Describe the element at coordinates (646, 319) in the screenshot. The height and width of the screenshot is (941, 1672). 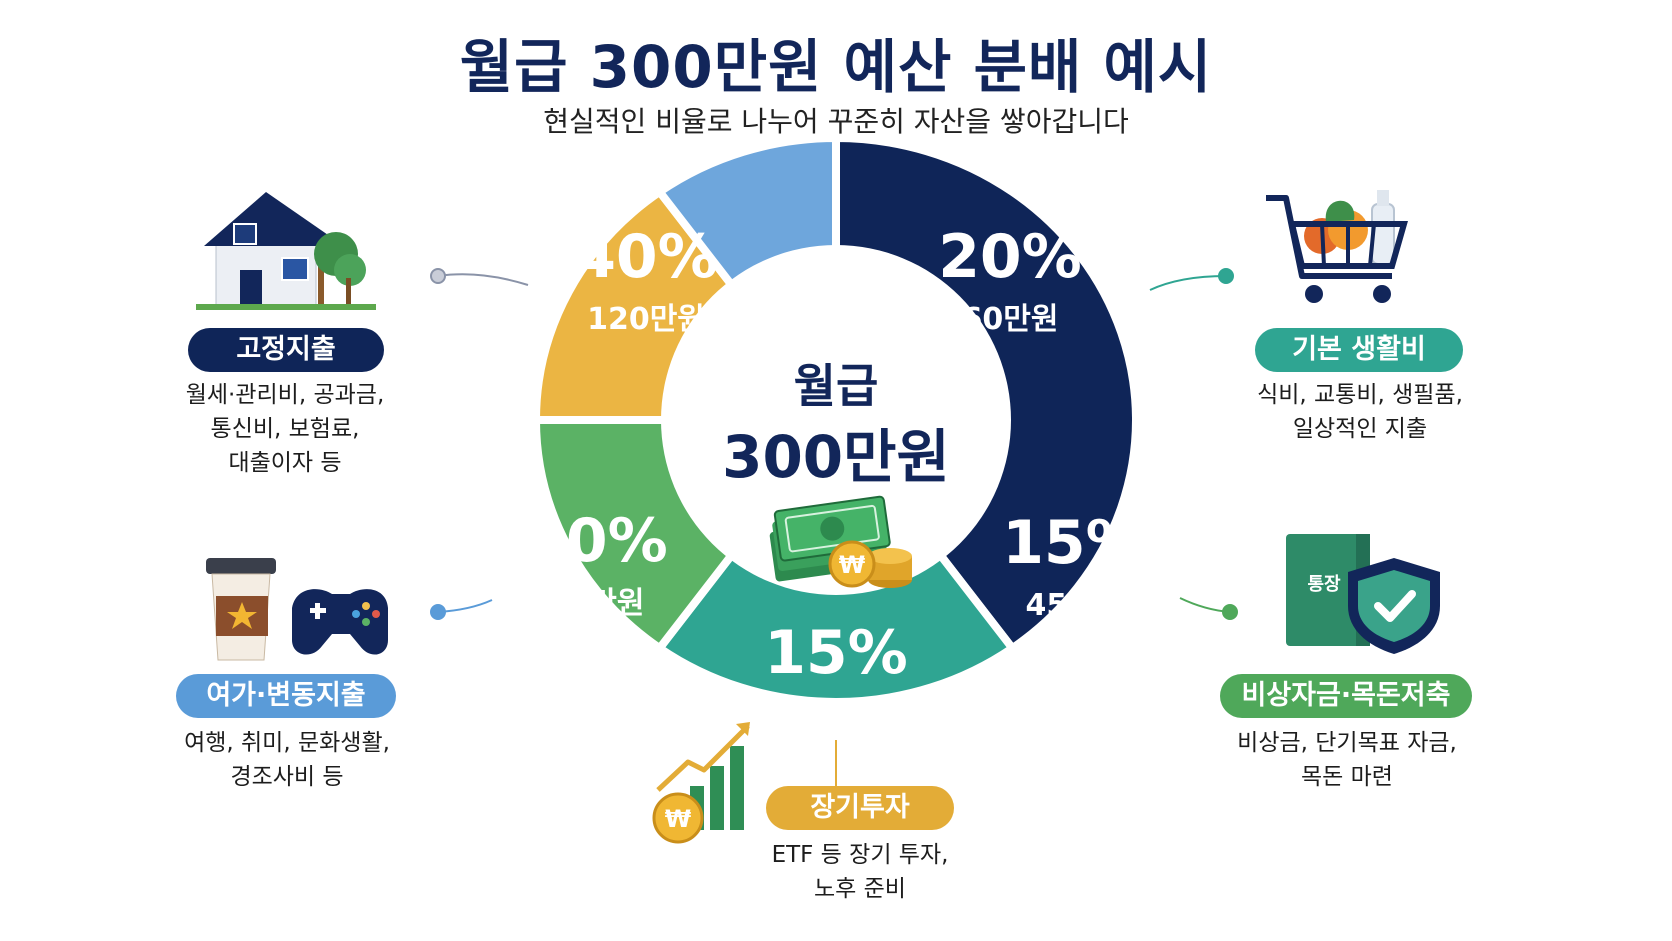
I see `slice-amount-fixed: 120만원` at that location.